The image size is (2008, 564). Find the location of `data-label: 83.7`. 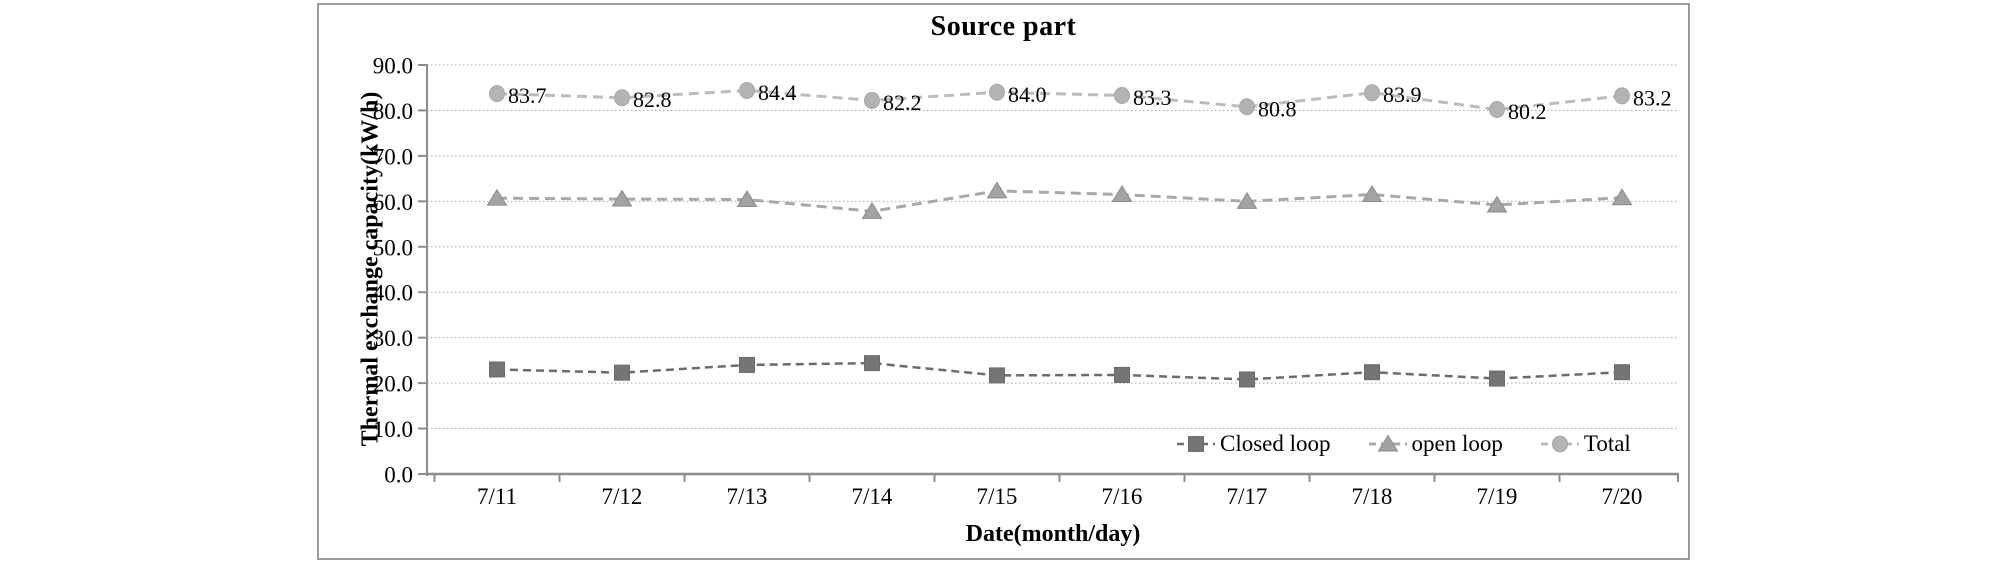

data-label: 83.7 is located at coordinates (527, 95).